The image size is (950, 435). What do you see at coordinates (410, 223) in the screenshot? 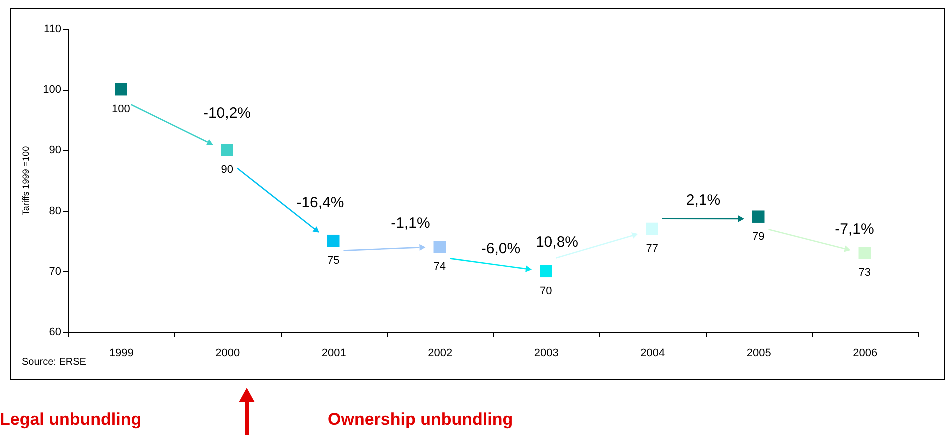
I see `annotation: -1,1%` at bounding box center [410, 223].